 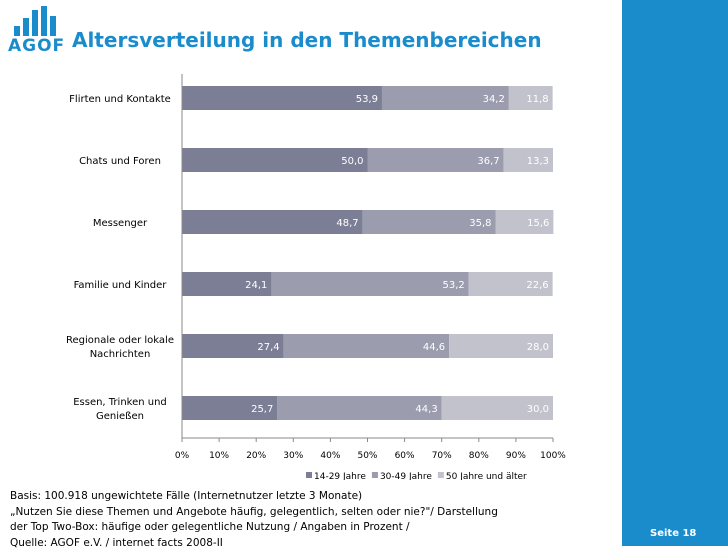 What do you see at coordinates (454, 285) in the screenshot?
I see `data-label: 53,2` at bounding box center [454, 285].